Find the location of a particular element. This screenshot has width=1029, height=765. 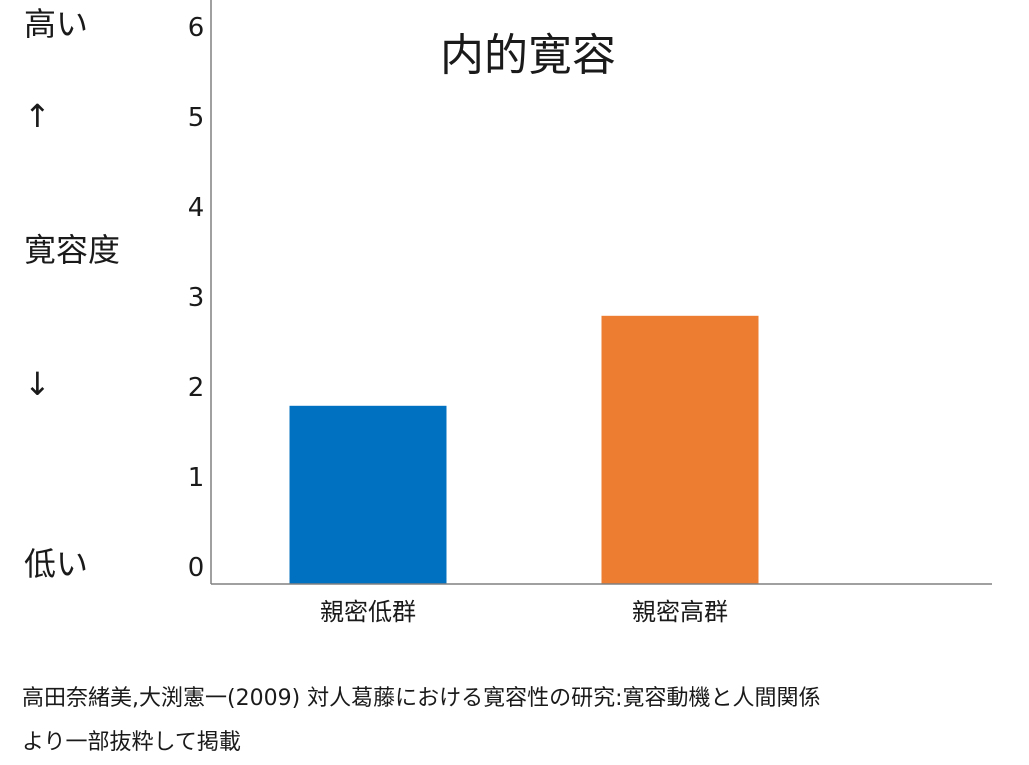

y-tick-label: 3 is located at coordinates (196, 298).